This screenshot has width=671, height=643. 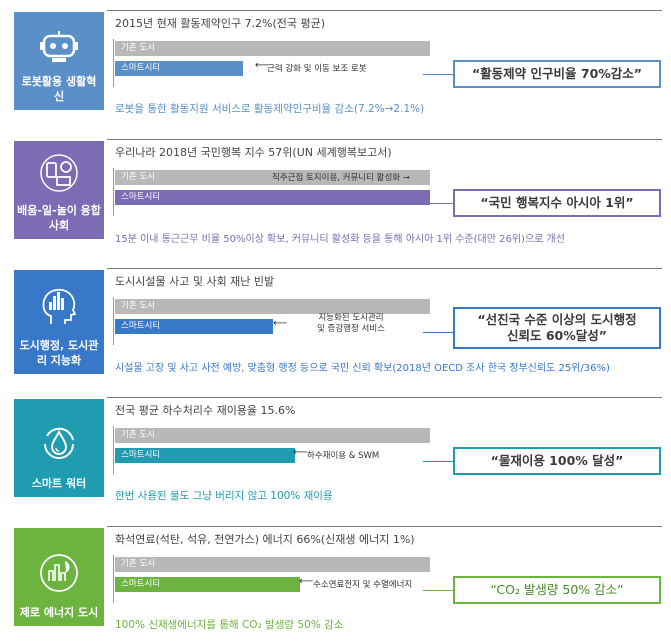 What do you see at coordinates (317, 69) in the screenshot?
I see `improvement-note: 근력 강화 및 이동 보조 로봇` at bounding box center [317, 69].